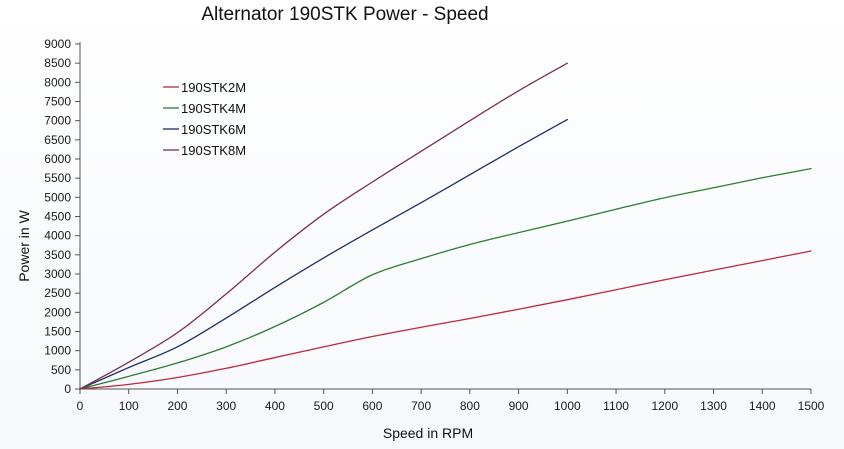  What do you see at coordinates (519, 406) in the screenshot?
I see `x-tick-label: 900` at bounding box center [519, 406].